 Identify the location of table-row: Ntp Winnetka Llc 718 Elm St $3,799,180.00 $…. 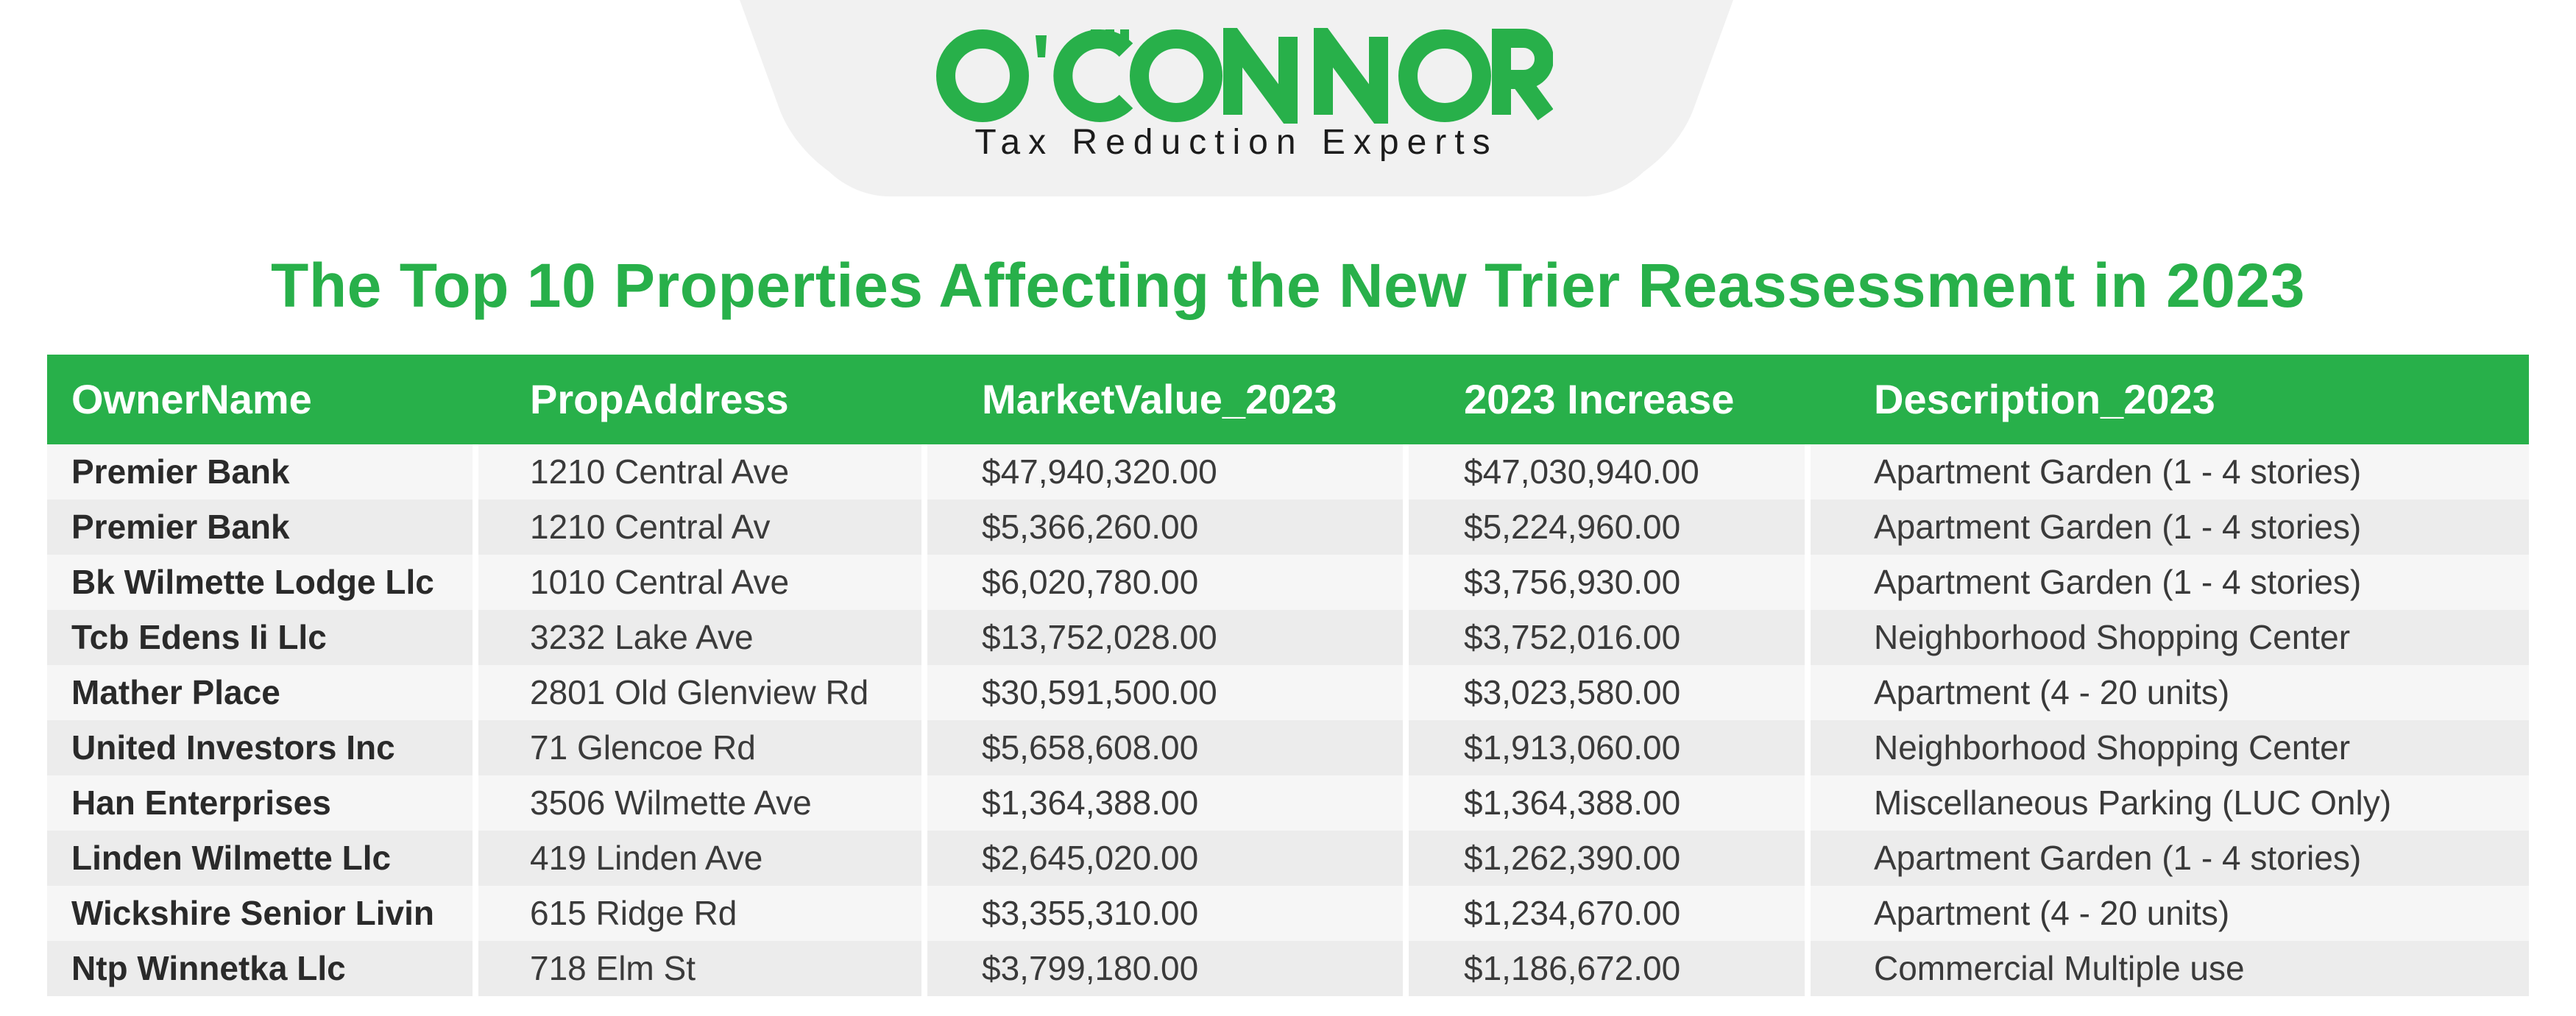
(1288, 969).